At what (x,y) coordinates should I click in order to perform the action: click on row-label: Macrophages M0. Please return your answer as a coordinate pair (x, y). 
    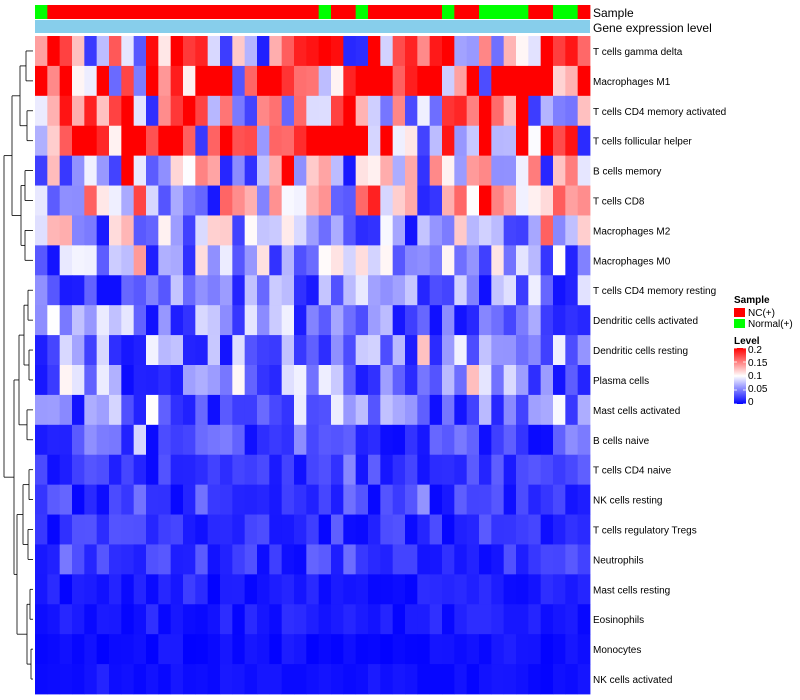
    Looking at the image, I should click on (632, 261).